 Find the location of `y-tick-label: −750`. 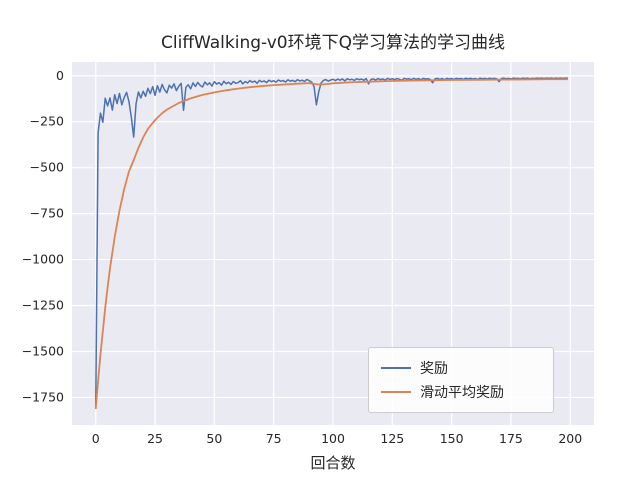

y-tick-label: −750 is located at coordinates (47, 213).